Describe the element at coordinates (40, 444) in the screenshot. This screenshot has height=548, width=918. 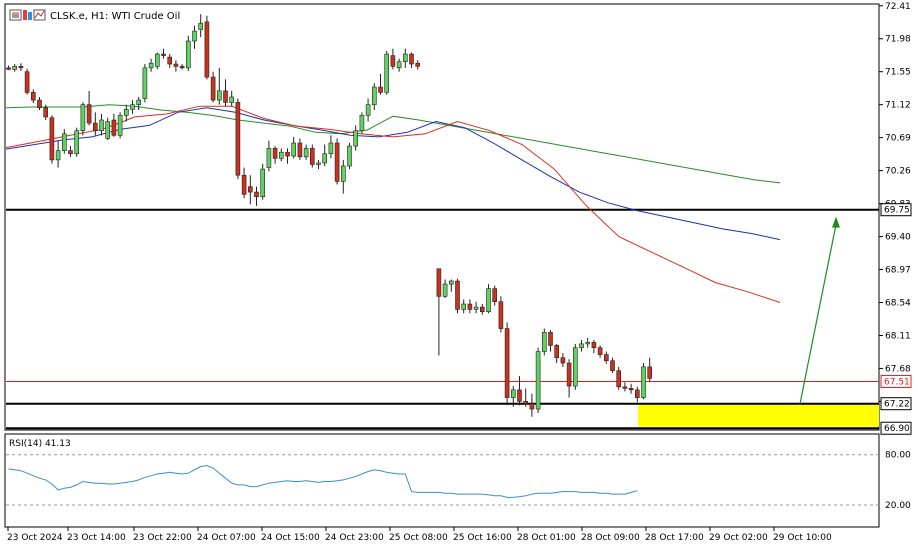
I see `rsi-label: RSI(14) 41.13` at that location.